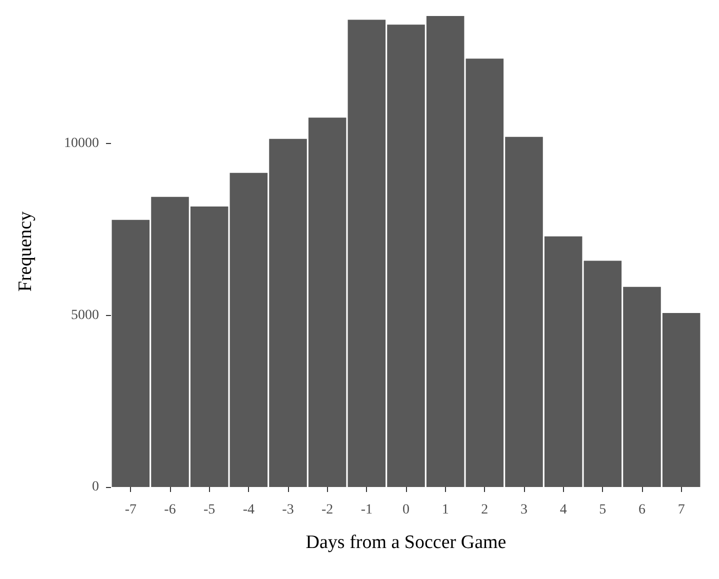 This screenshot has height=579, width=719. Describe the element at coordinates (85, 315) in the screenshot. I see `y-tick-label: 5000` at that location.